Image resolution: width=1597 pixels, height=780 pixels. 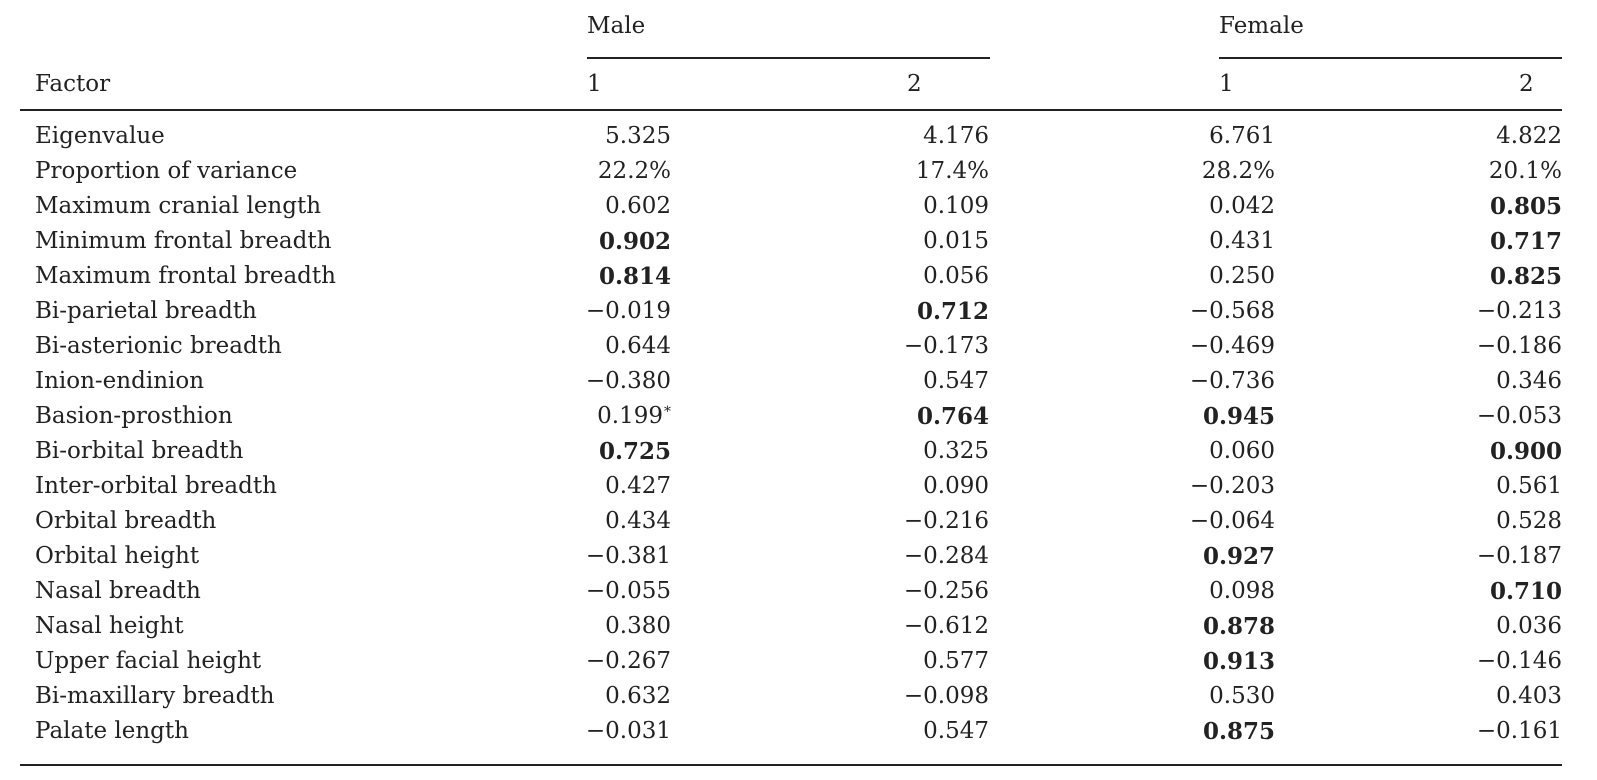 What do you see at coordinates (1232, 486) in the screenshot?
I see `cell-f1: −0.203` at bounding box center [1232, 486].